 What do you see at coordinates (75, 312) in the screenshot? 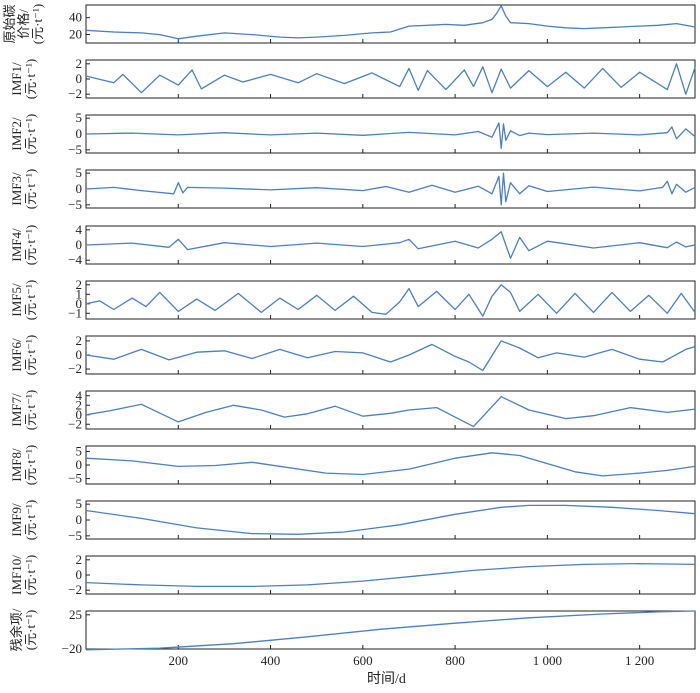
I see `y-tick-label-imf5: −1` at bounding box center [75, 312].